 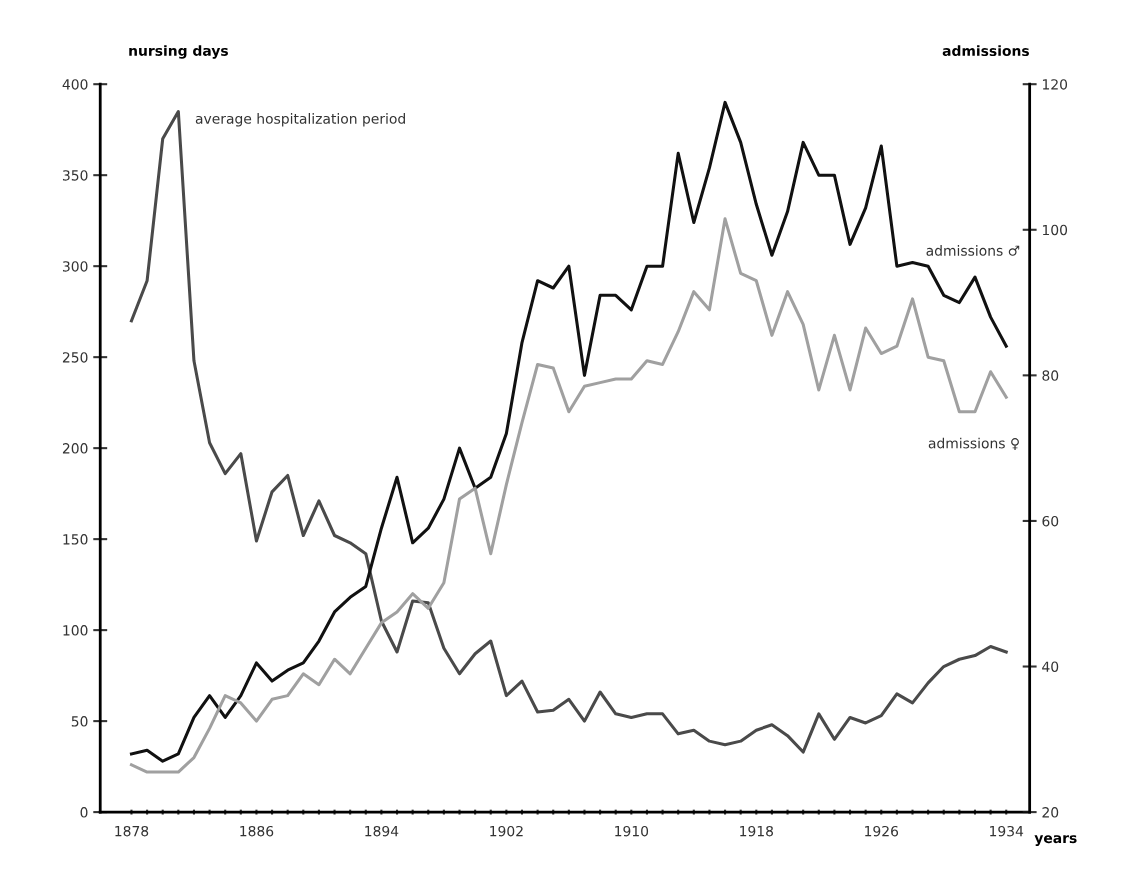 What do you see at coordinates (1055, 230) in the screenshot?
I see `y2-tick-label: 100` at bounding box center [1055, 230].